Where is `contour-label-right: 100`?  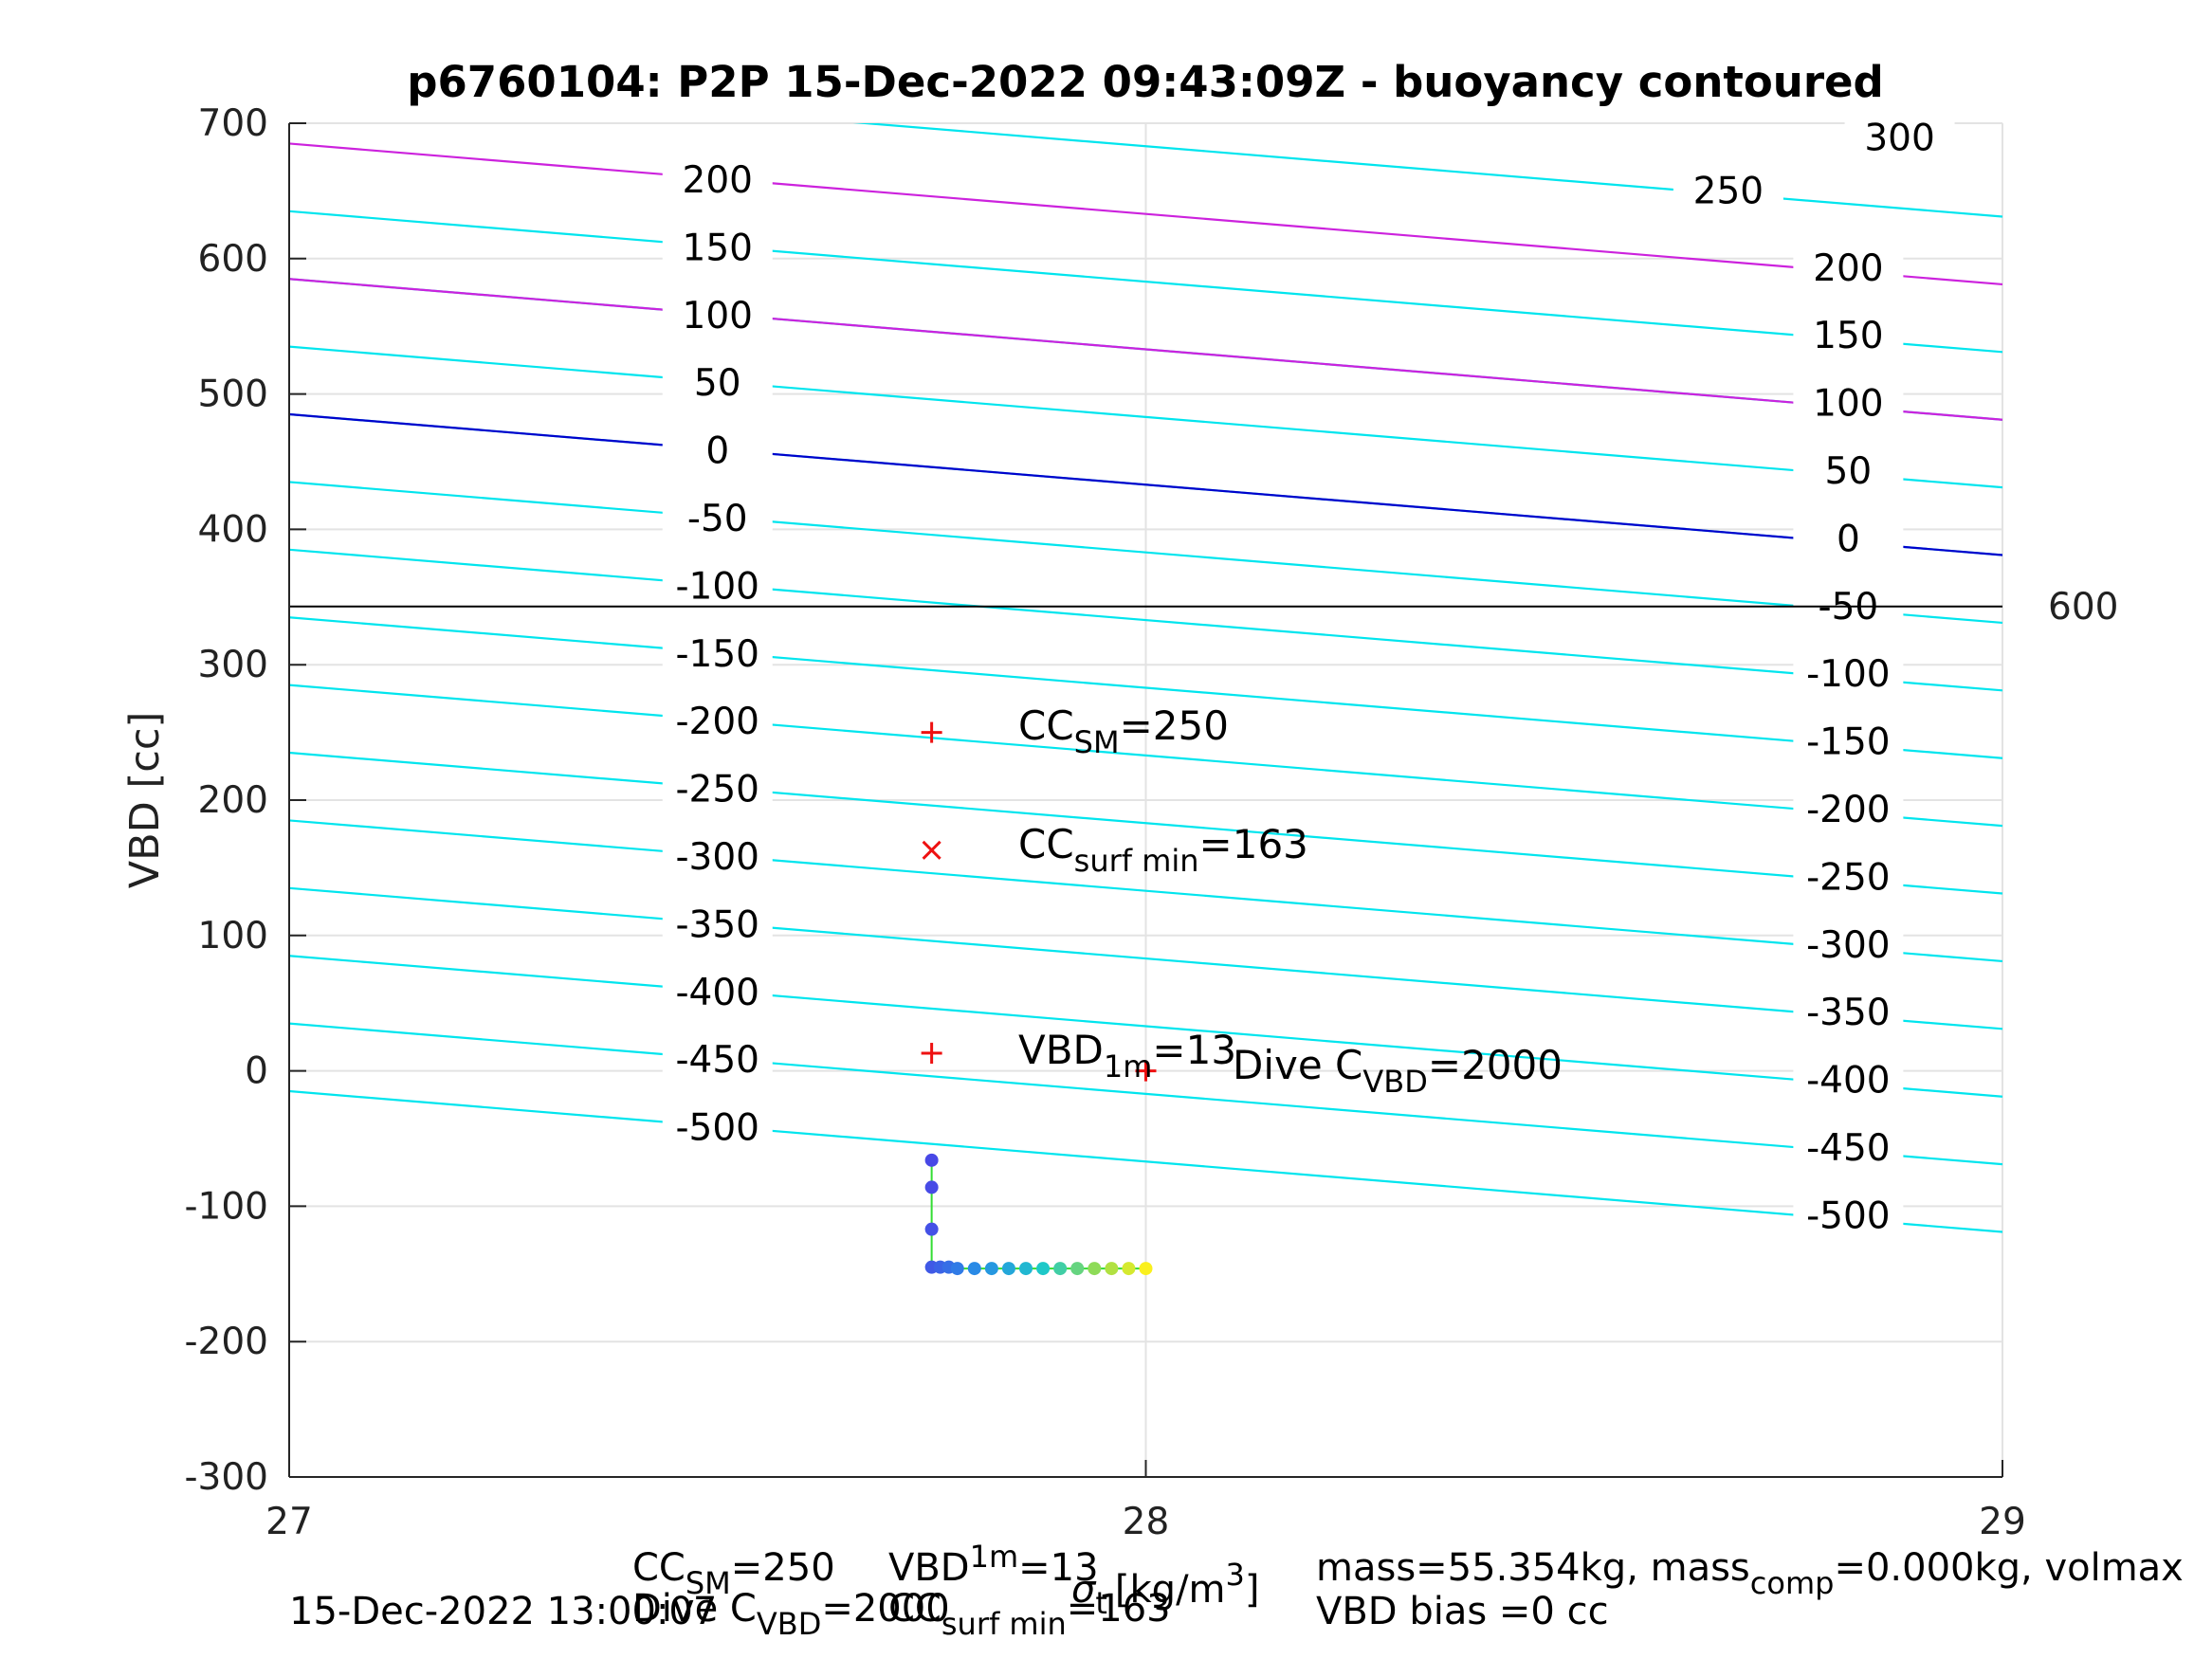
contour-label-right: 100 is located at coordinates (1848, 404).